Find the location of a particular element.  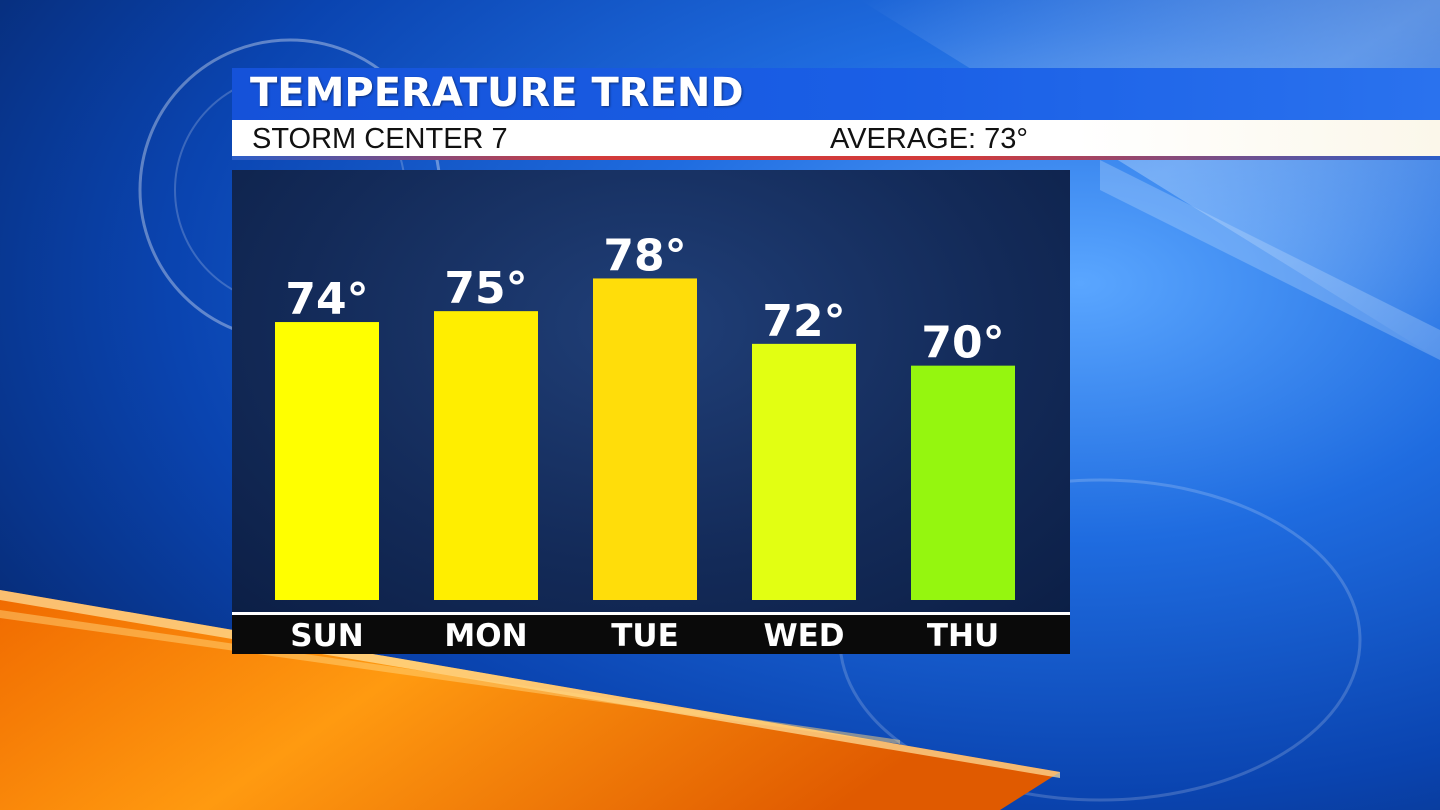

chart-title: TEMPERATURE TREND is located at coordinates (497, 93).